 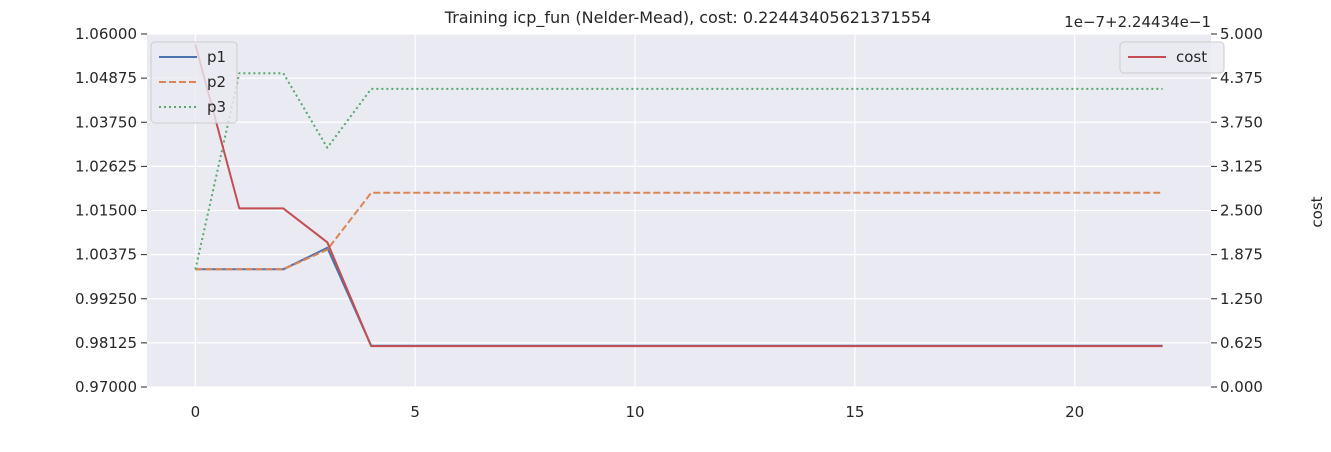 I want to click on right-tick-label: 0.625, so click(x=1241, y=343).